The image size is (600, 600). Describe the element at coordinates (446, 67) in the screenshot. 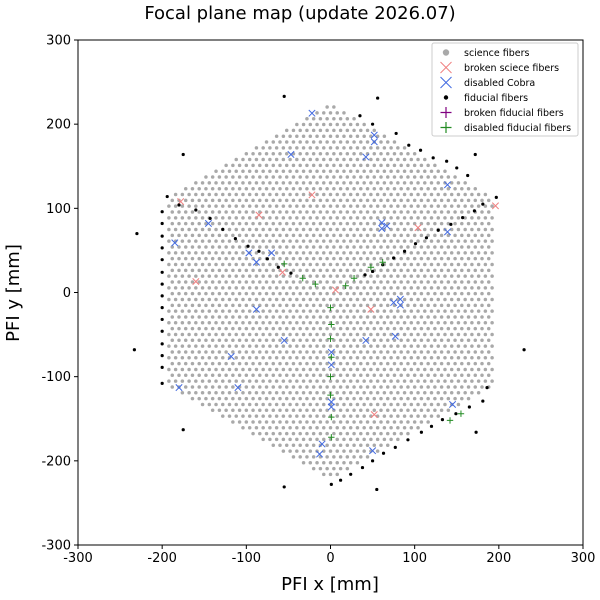

I see `legend-marker-broken-science-fibers` at that location.